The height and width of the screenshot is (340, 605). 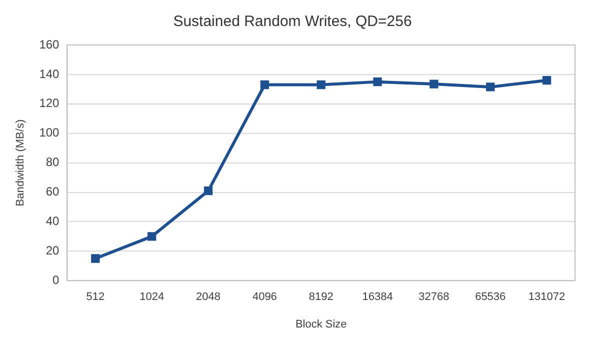 What do you see at coordinates (377, 297) in the screenshot?
I see `x-tick-label: 16384` at bounding box center [377, 297].